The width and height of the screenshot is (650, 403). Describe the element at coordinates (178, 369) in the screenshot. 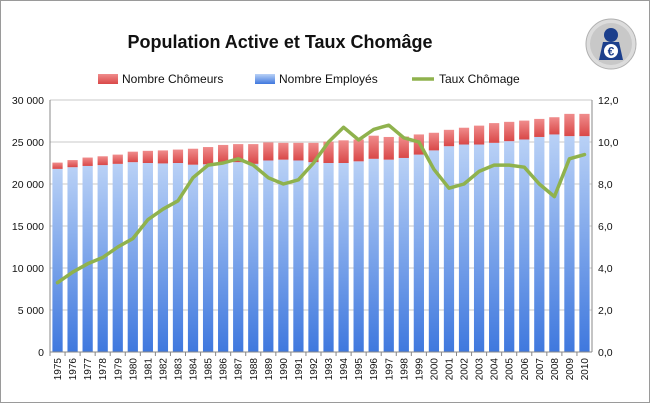

I see `x-tick-label: 1983` at that location.